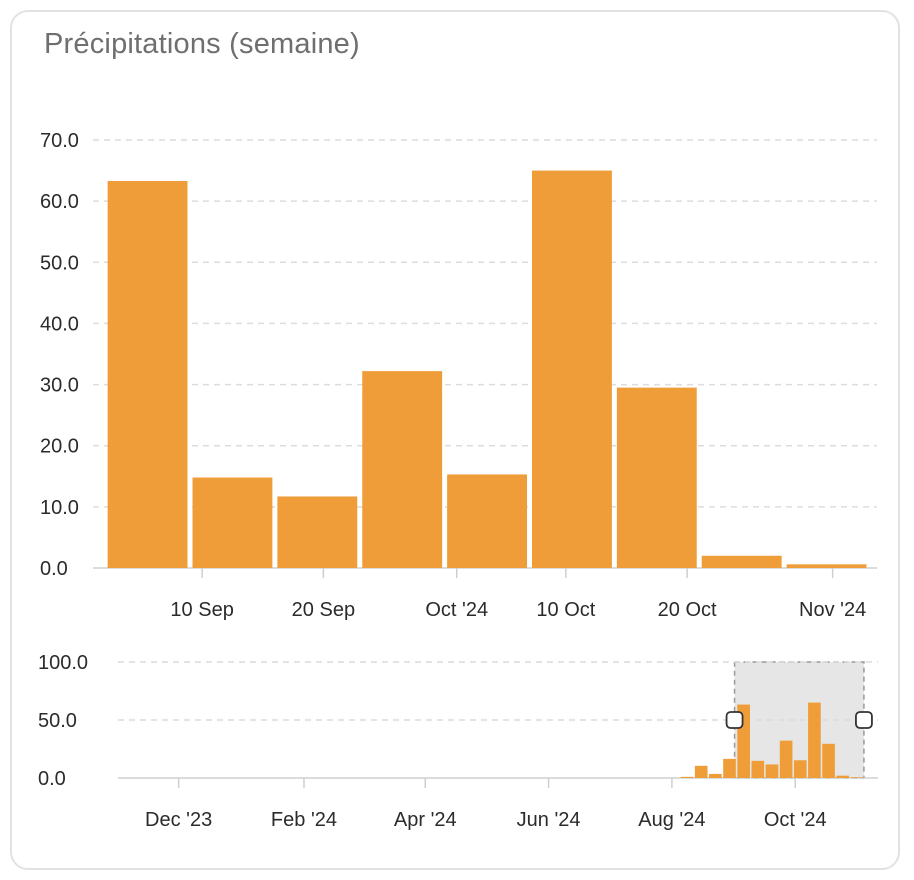  Describe the element at coordinates (323, 610) in the screenshot. I see `x-tick-label: 20 Sep` at that location.